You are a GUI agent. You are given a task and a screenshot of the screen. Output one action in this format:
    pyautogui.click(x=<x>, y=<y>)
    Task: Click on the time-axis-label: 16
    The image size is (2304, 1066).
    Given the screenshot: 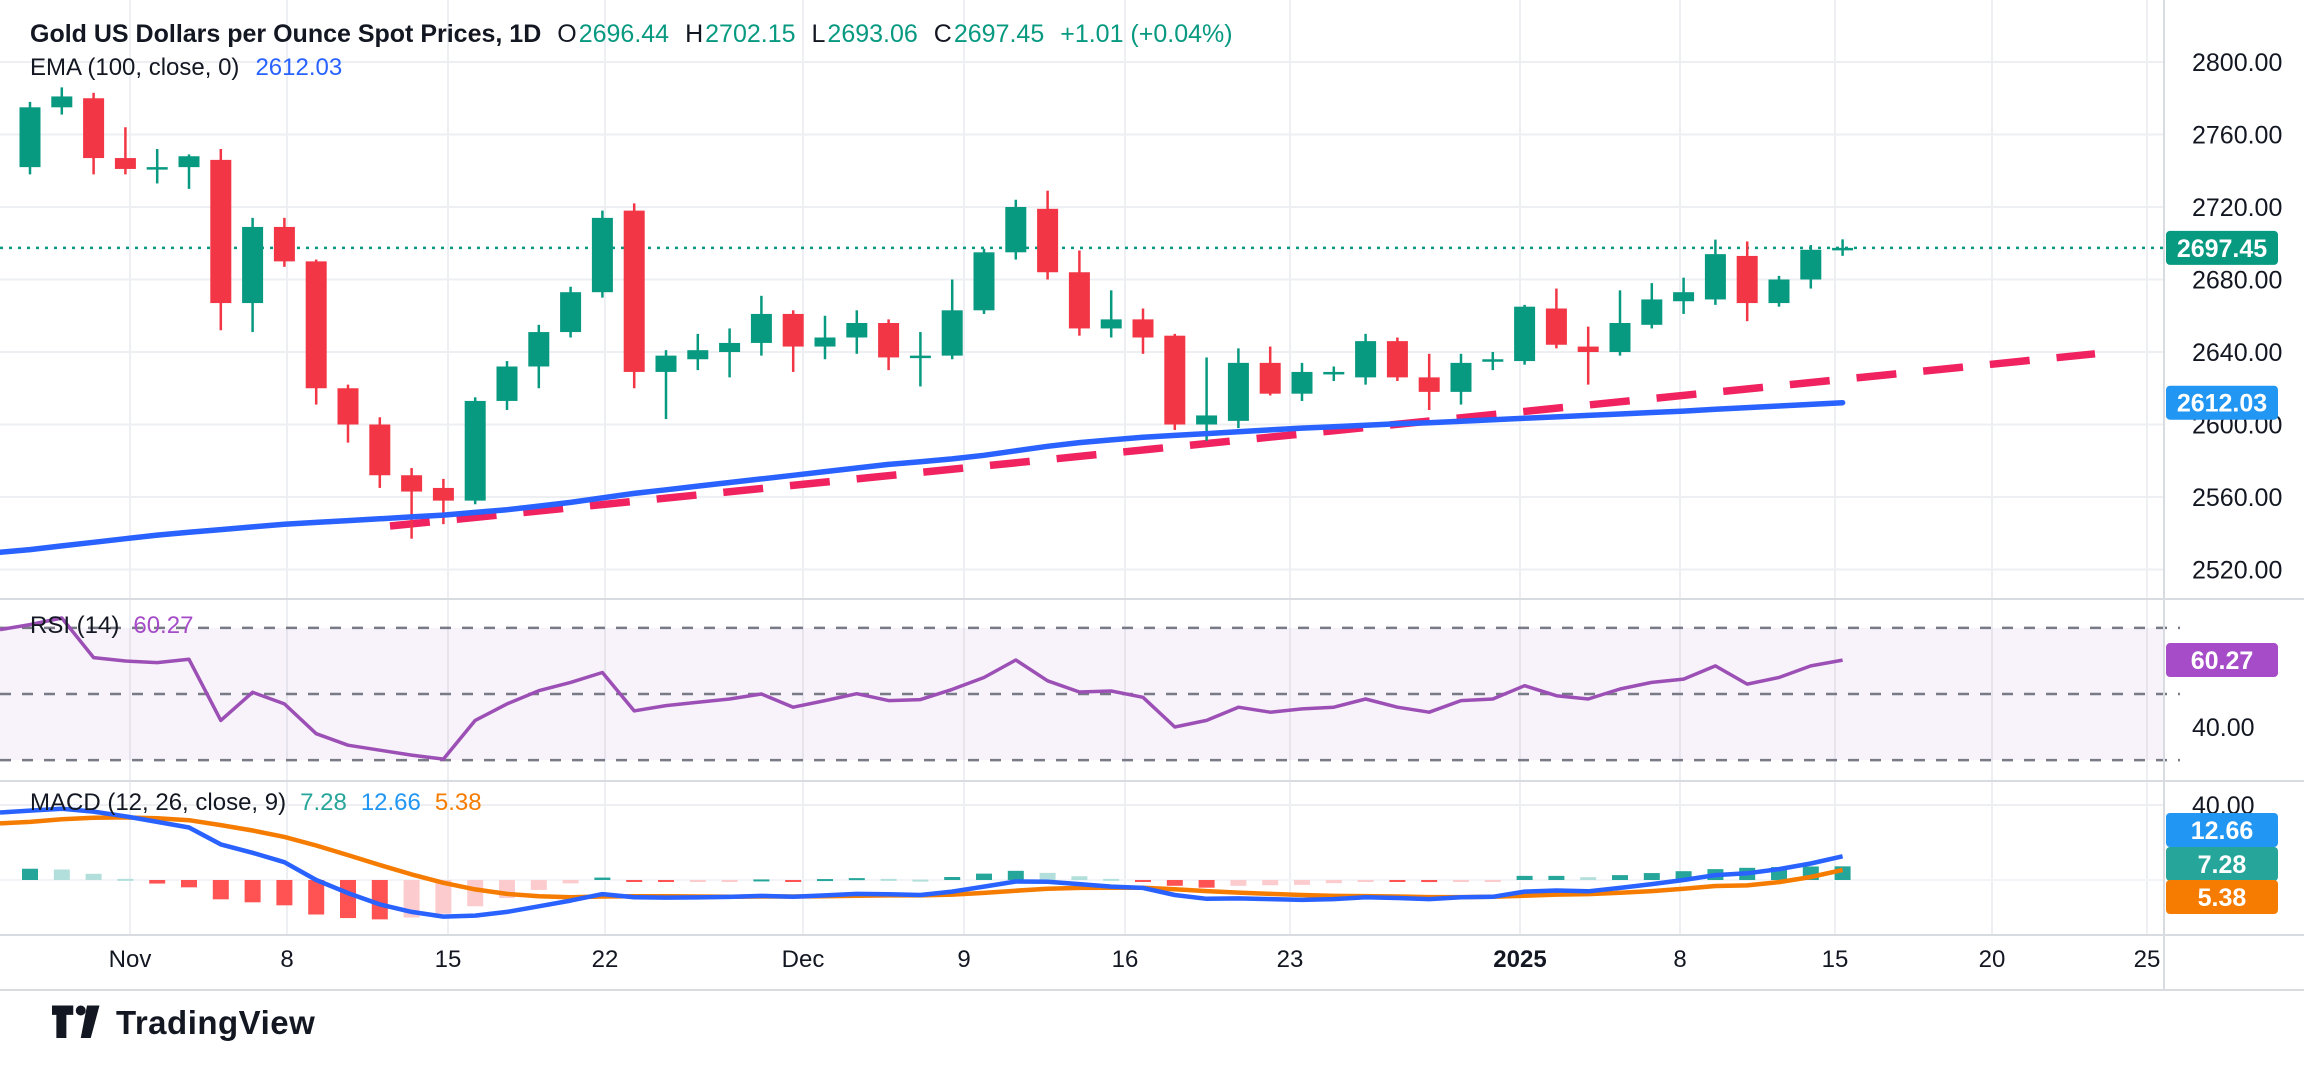 What is the action you would take?
    pyautogui.click(x=1125, y=959)
    